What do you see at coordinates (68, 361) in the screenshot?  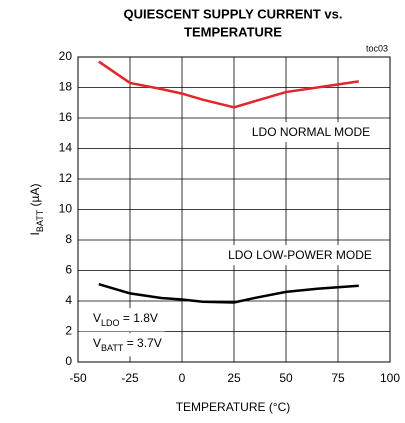 I see `y-tick-label: 0` at bounding box center [68, 361].